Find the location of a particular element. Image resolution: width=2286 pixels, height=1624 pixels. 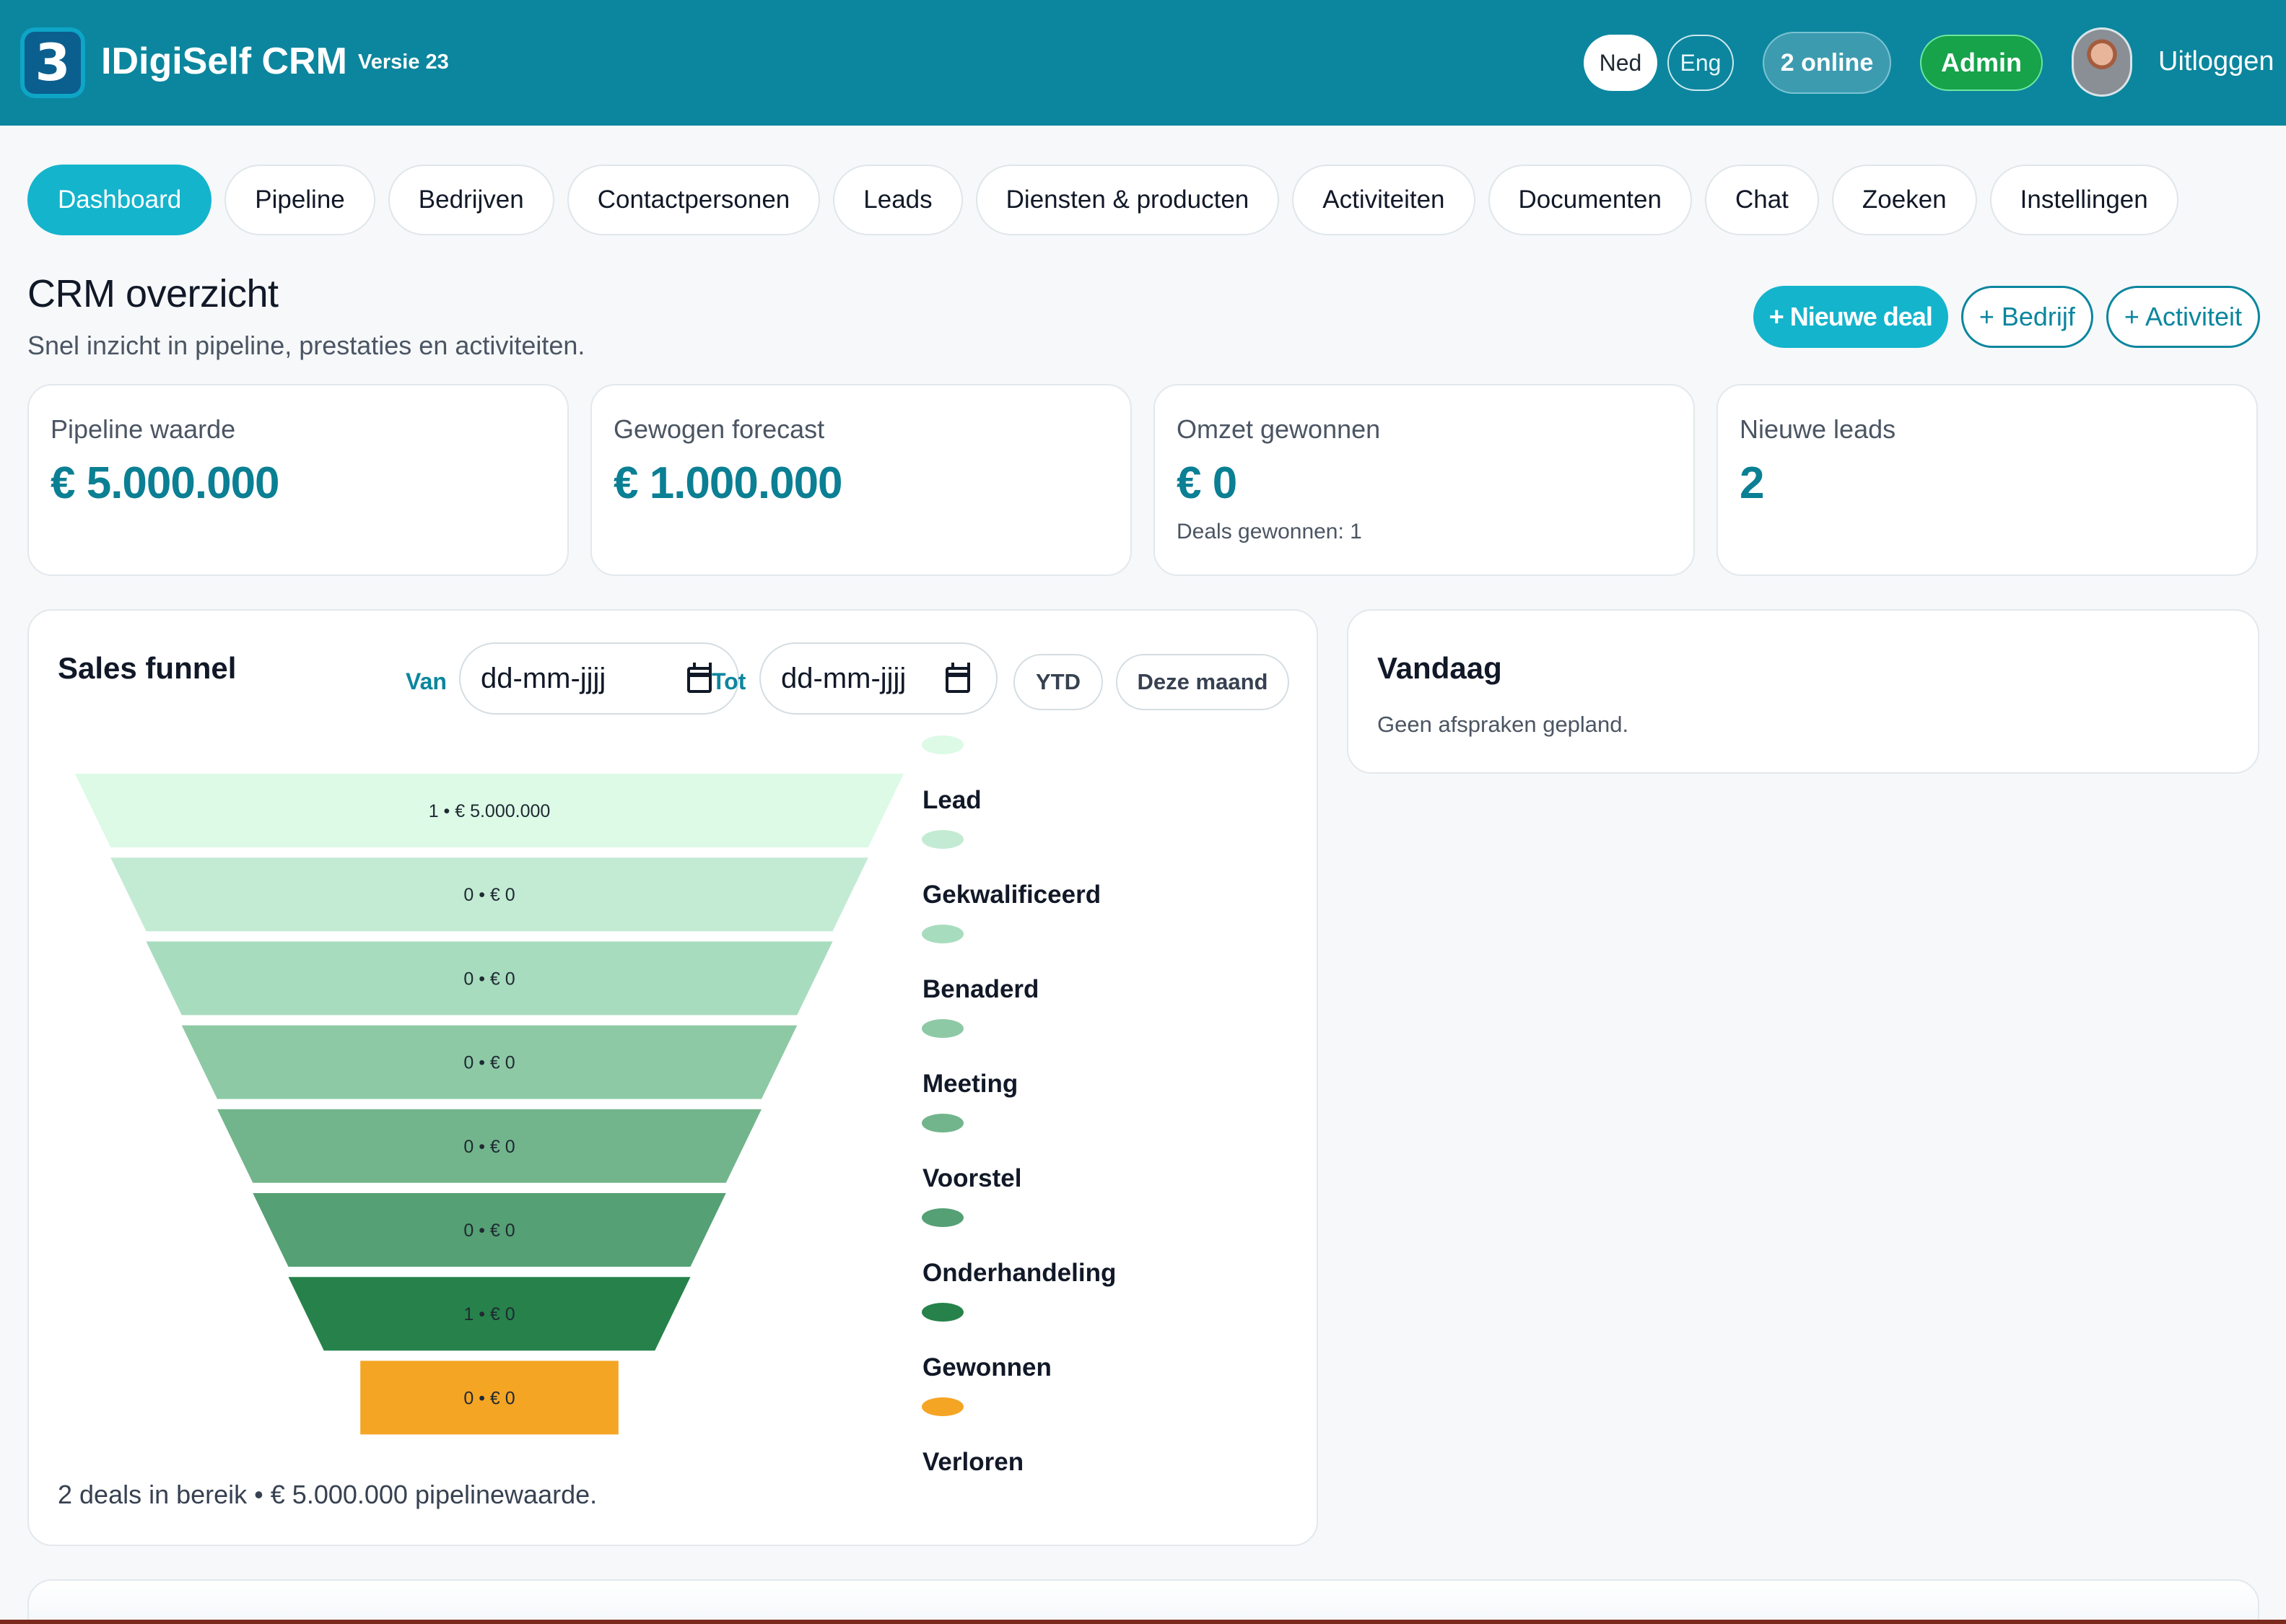

tab-diensten-producten: Diensten & producten is located at coordinates (1128, 200).